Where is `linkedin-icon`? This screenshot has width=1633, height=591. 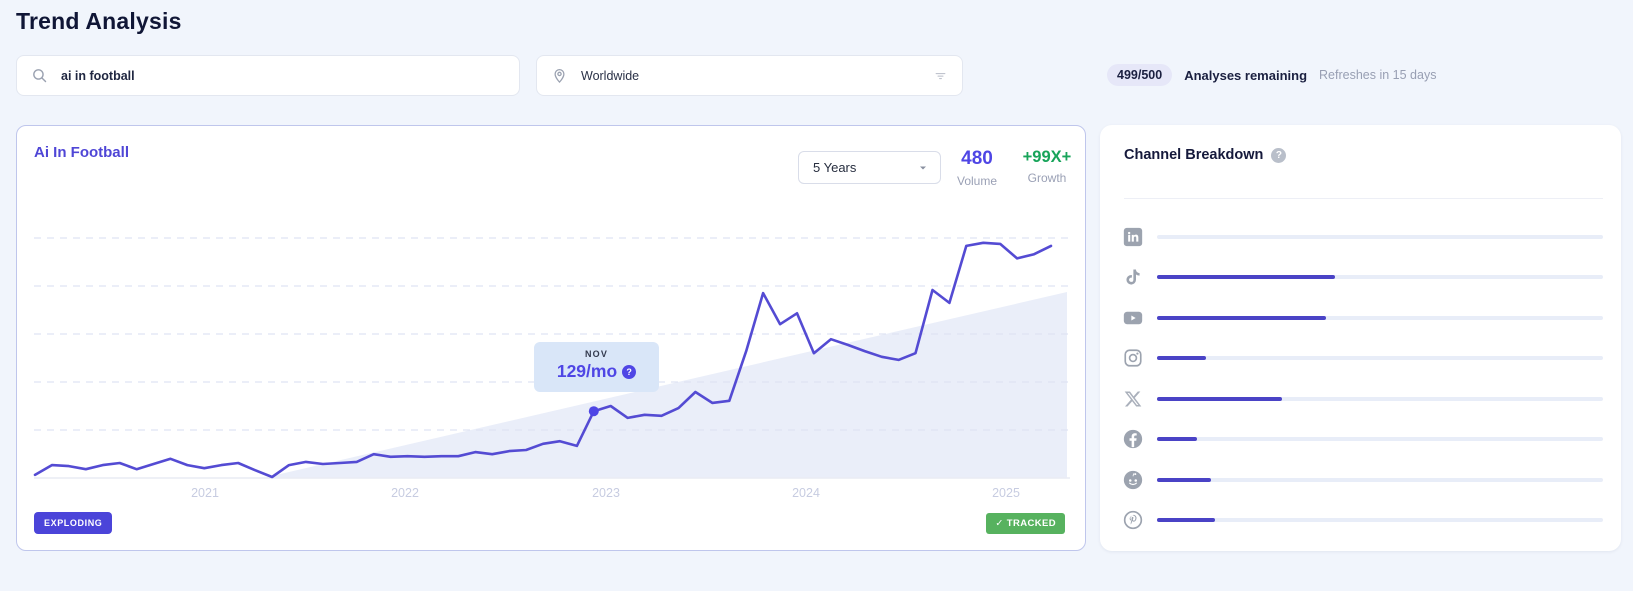 linkedin-icon is located at coordinates (1133, 237).